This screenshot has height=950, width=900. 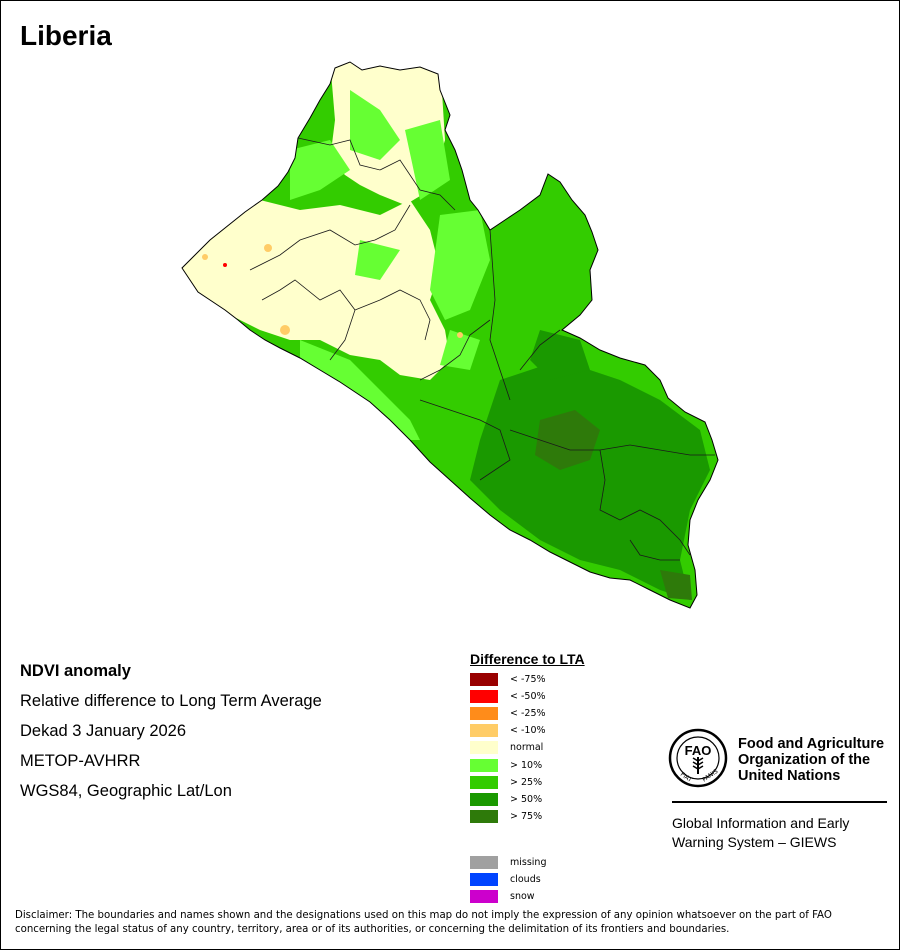 What do you see at coordinates (761, 823) in the screenshot?
I see `giews-line1: Global Information and Early` at bounding box center [761, 823].